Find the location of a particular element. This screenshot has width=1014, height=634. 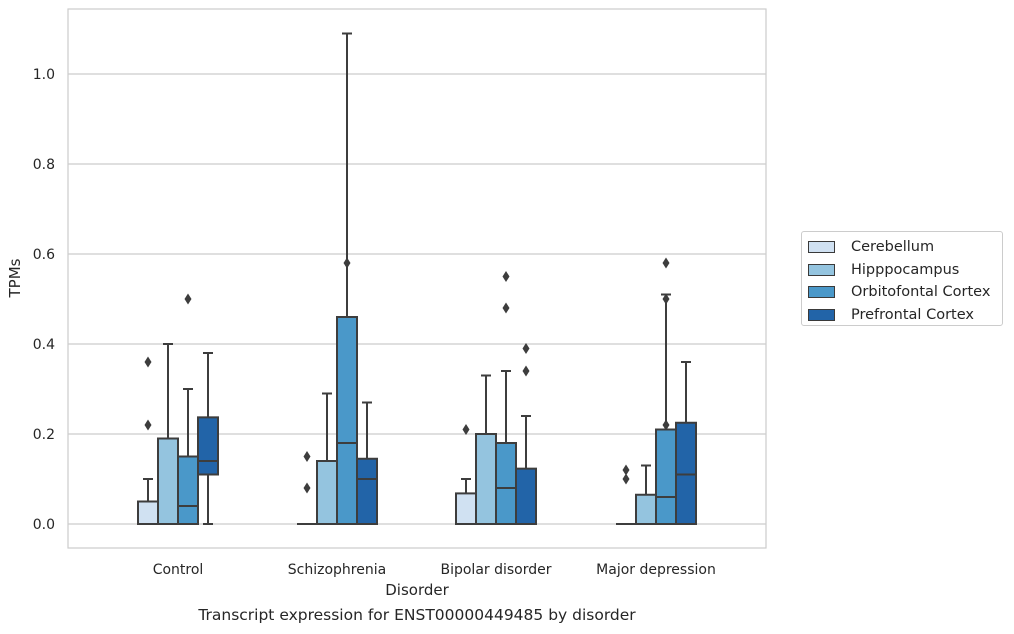

legend-item: Cerebellum is located at coordinates (905, 247).